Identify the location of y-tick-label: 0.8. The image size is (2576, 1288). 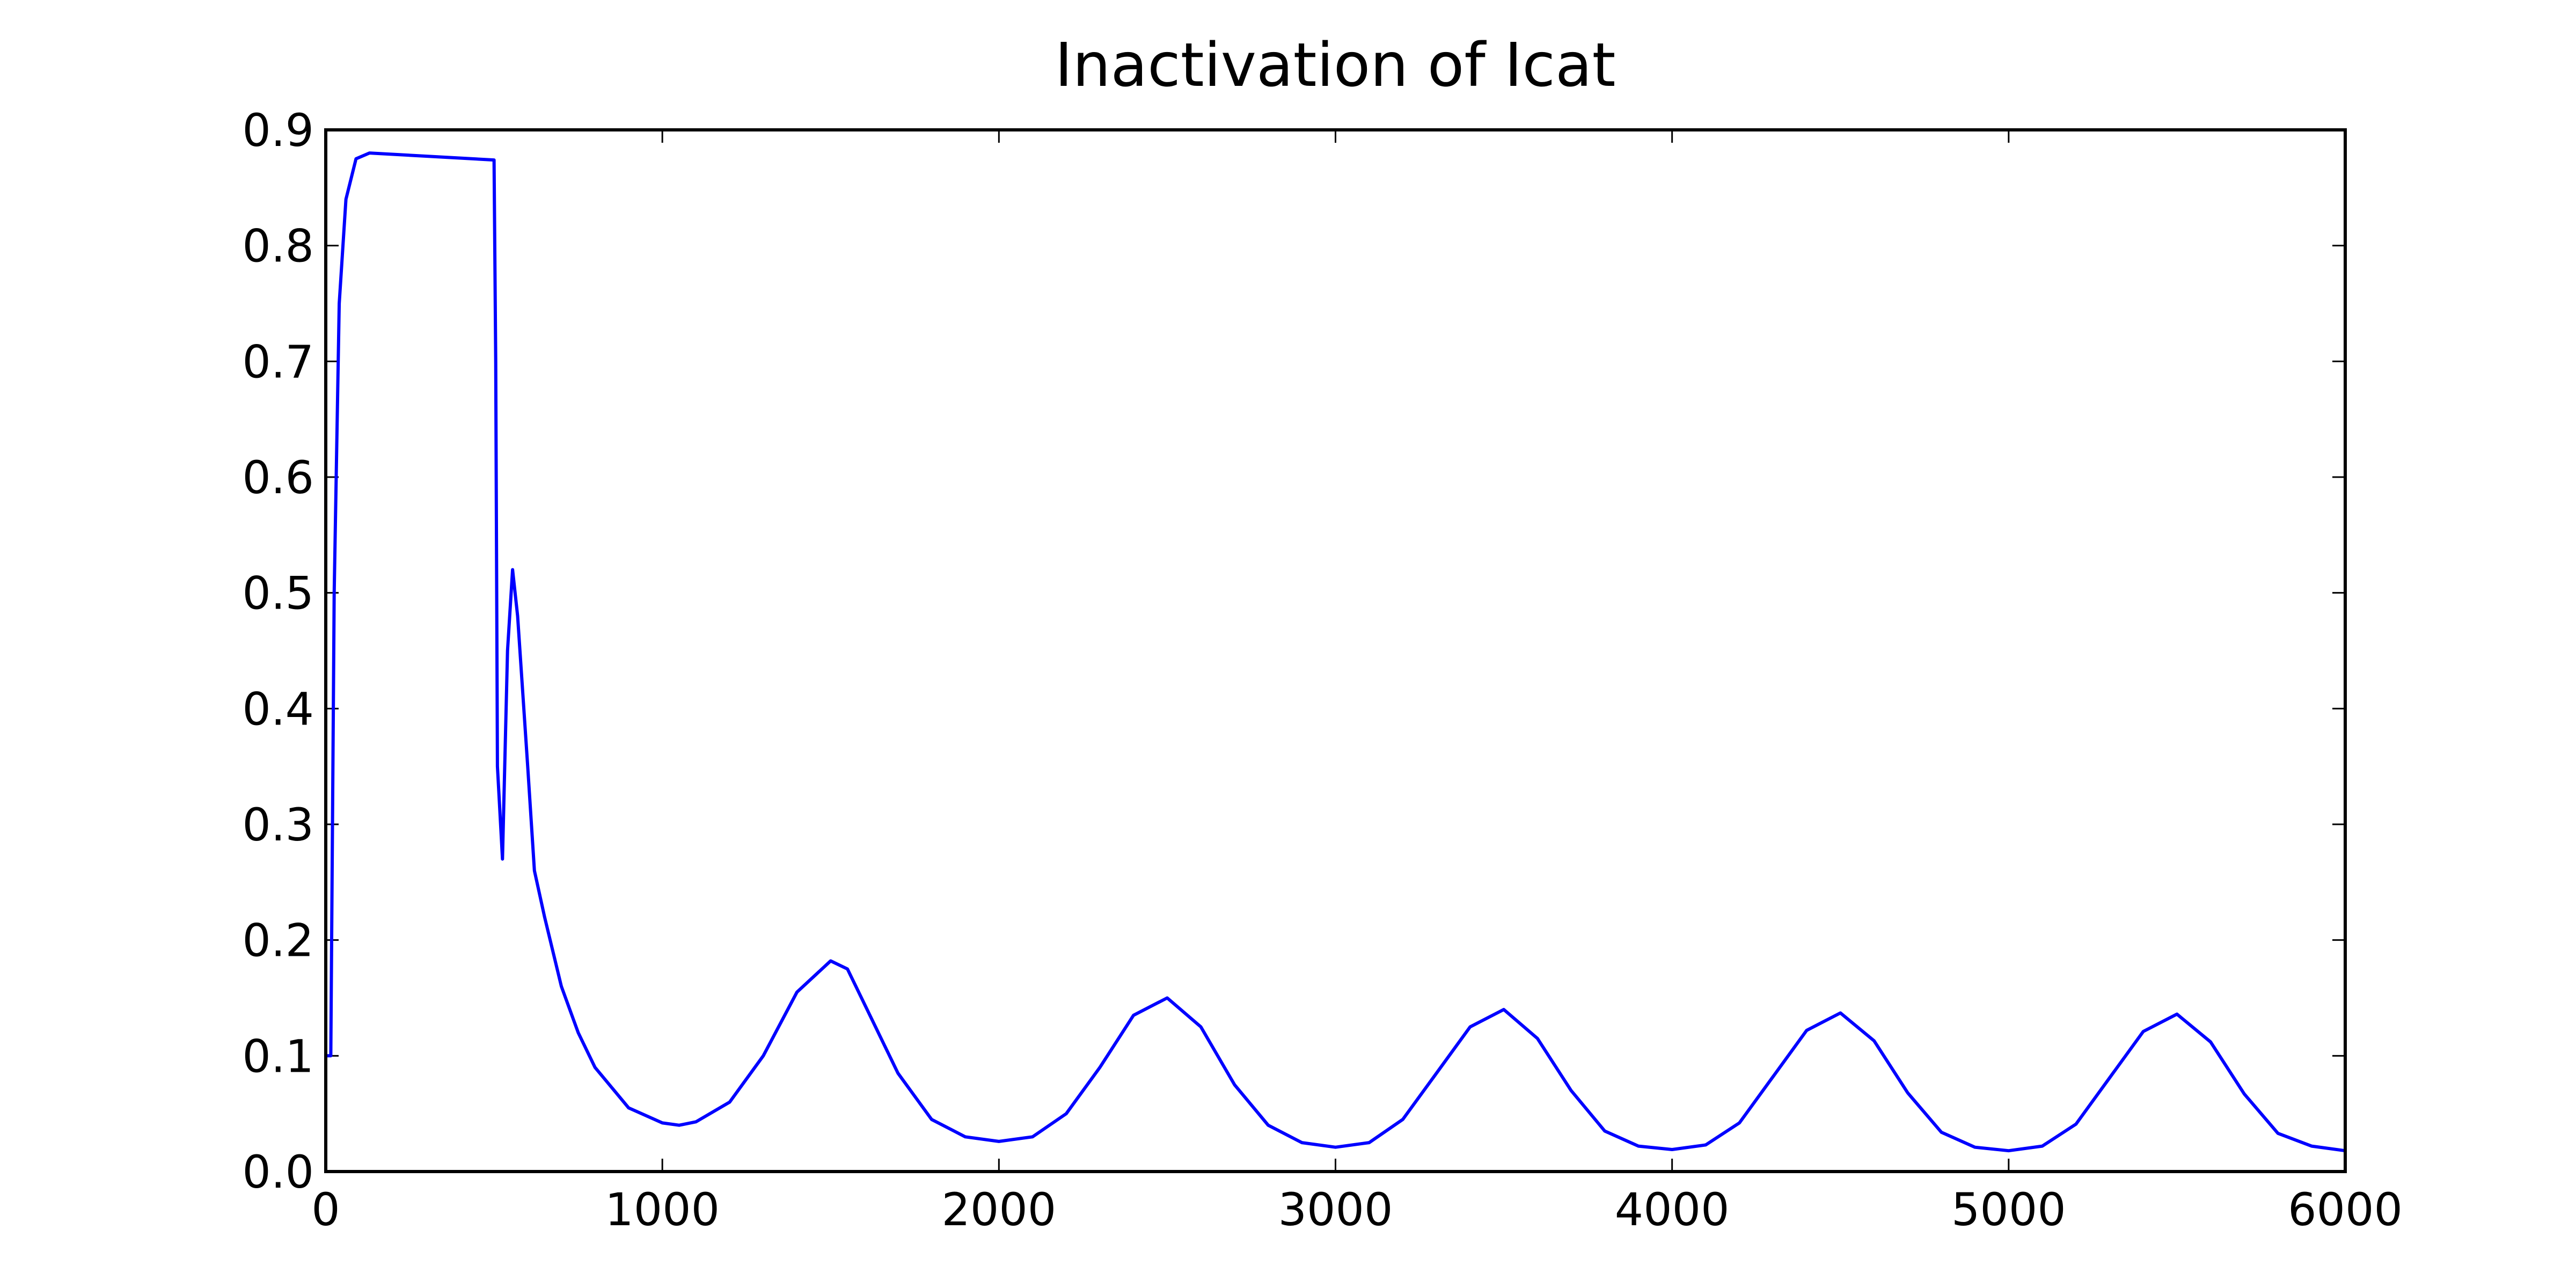
(278, 246).